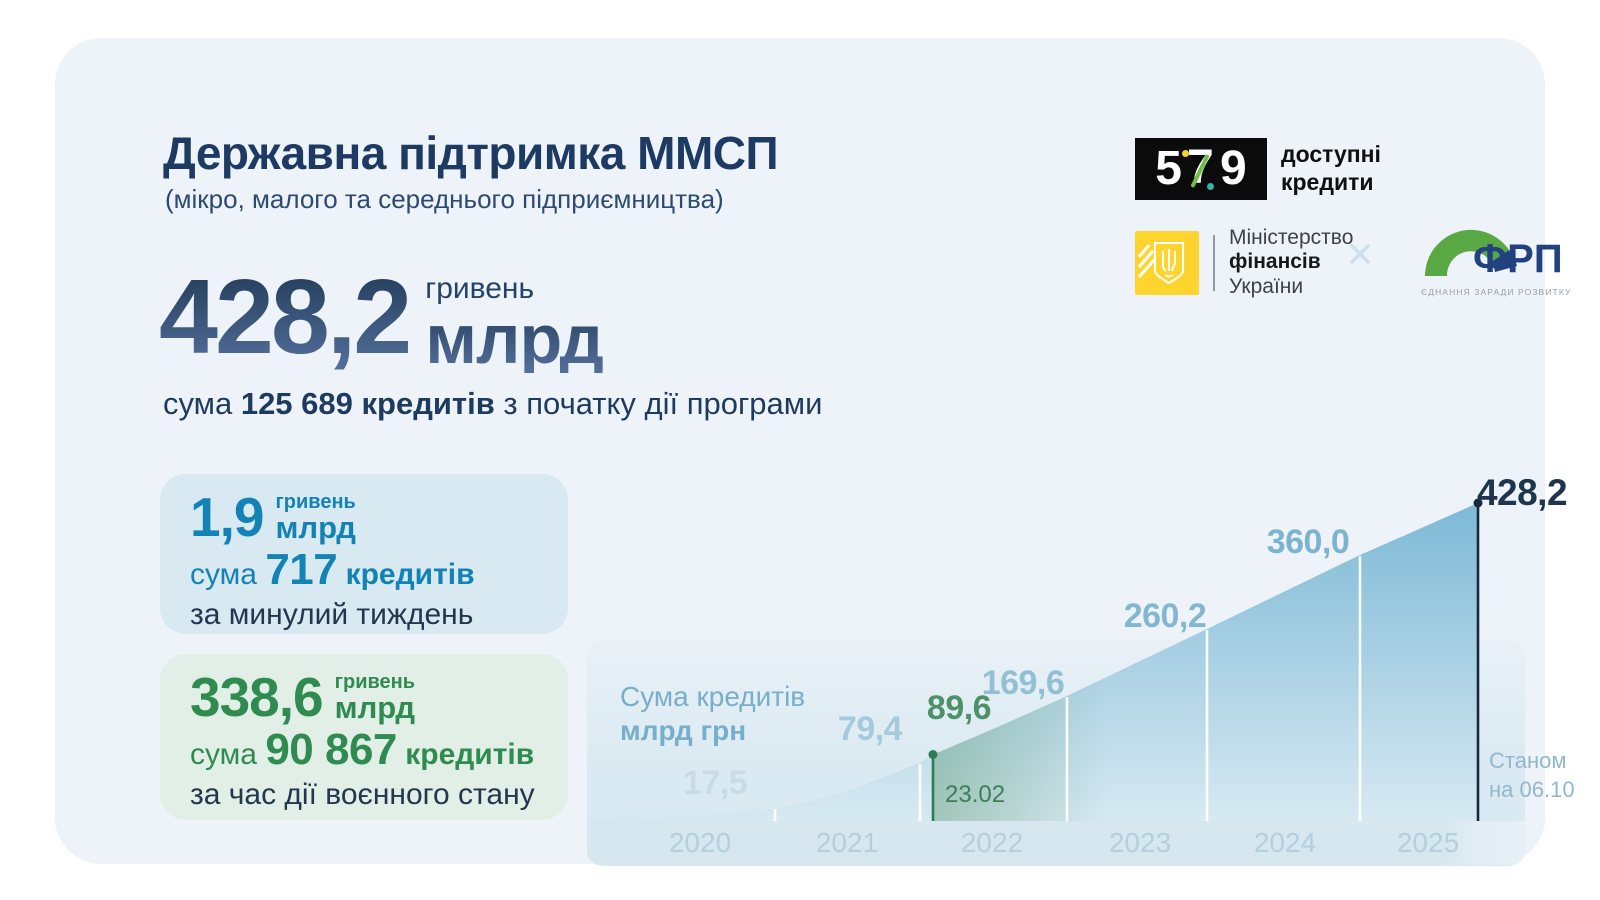 The width and height of the screenshot is (1600, 900). I want to click on page-title: Державна підтримка ММСП, so click(471, 153).